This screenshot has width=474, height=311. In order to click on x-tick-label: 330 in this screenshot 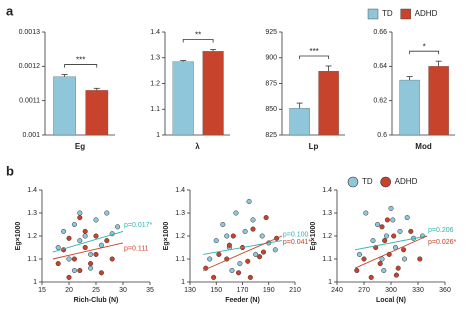, I will do `click(418, 290)`.